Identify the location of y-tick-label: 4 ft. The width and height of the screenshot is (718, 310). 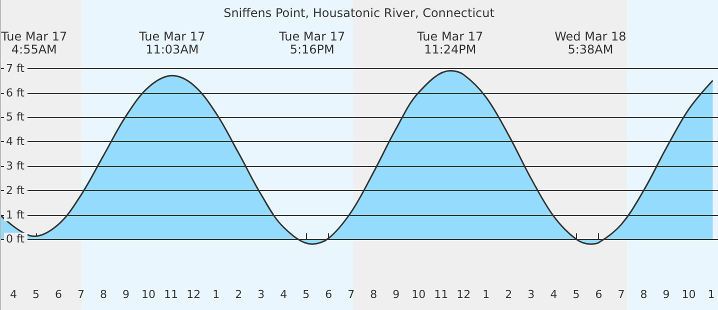
(16, 141).